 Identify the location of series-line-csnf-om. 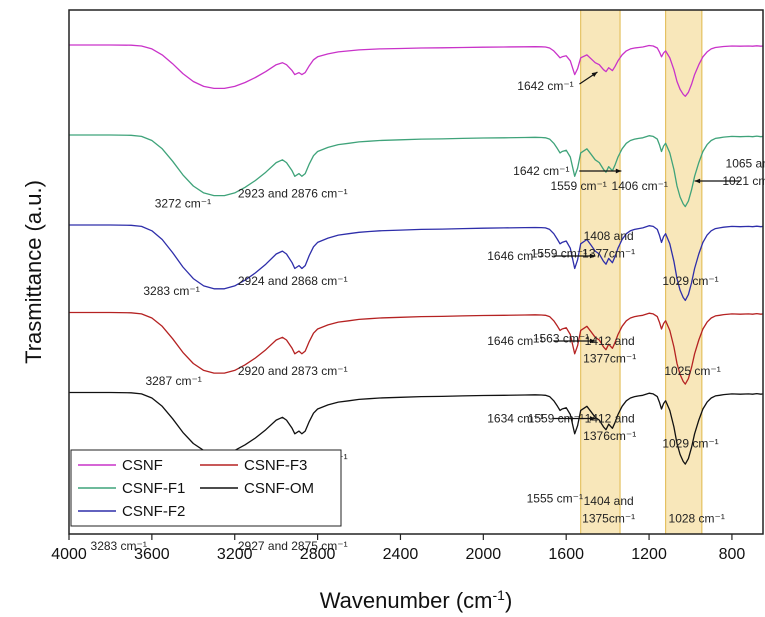
(416, 428).